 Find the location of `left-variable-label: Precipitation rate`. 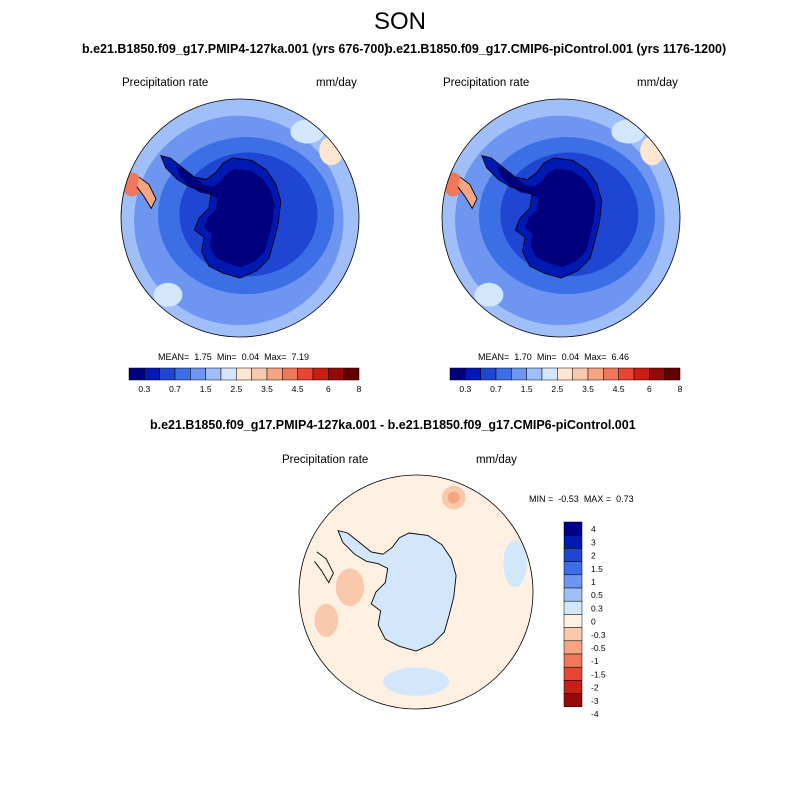

left-variable-label: Precipitation rate is located at coordinates (165, 83).